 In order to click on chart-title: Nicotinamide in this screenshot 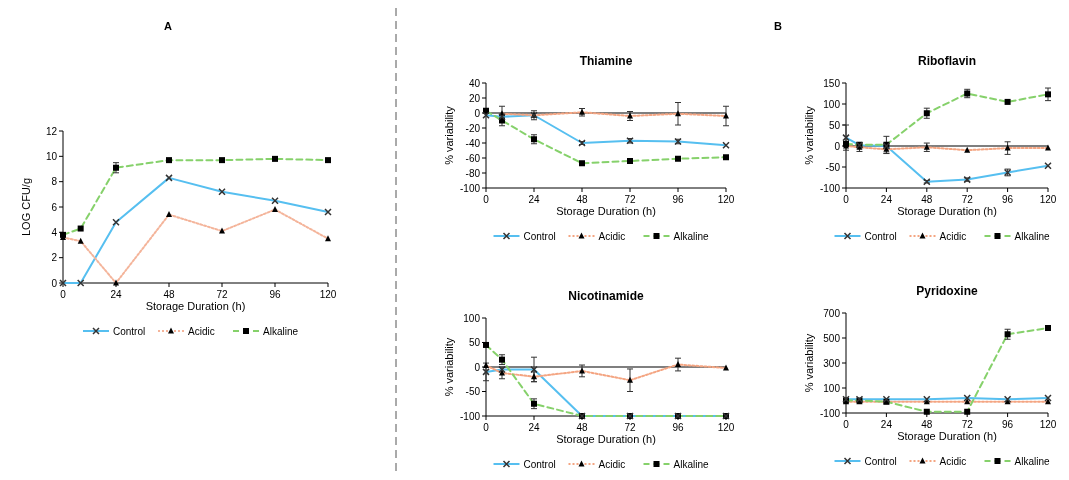, I will do `click(606, 296)`.